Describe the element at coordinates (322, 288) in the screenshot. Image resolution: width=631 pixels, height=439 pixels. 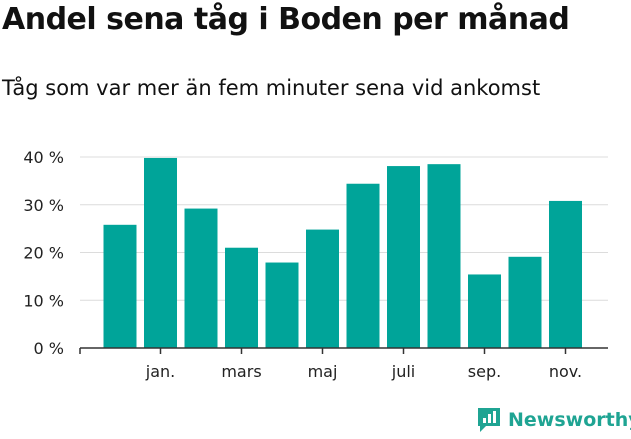
I see `bar-maj` at that location.